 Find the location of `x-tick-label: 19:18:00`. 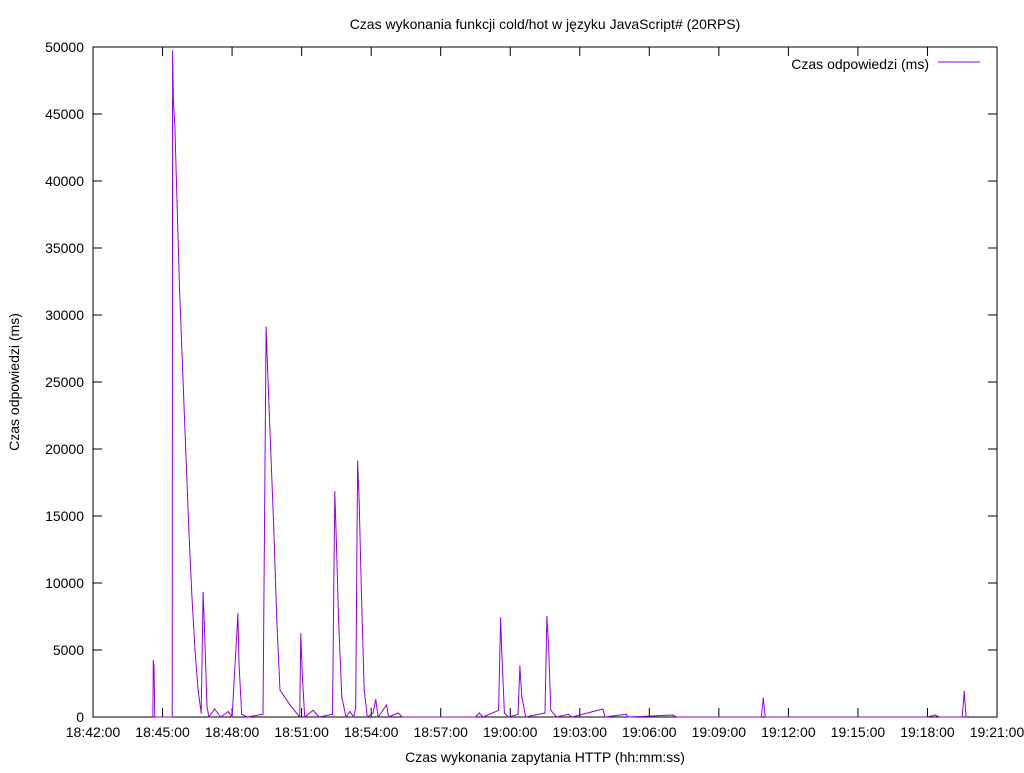

x-tick-label: 19:18:00 is located at coordinates (927, 732).